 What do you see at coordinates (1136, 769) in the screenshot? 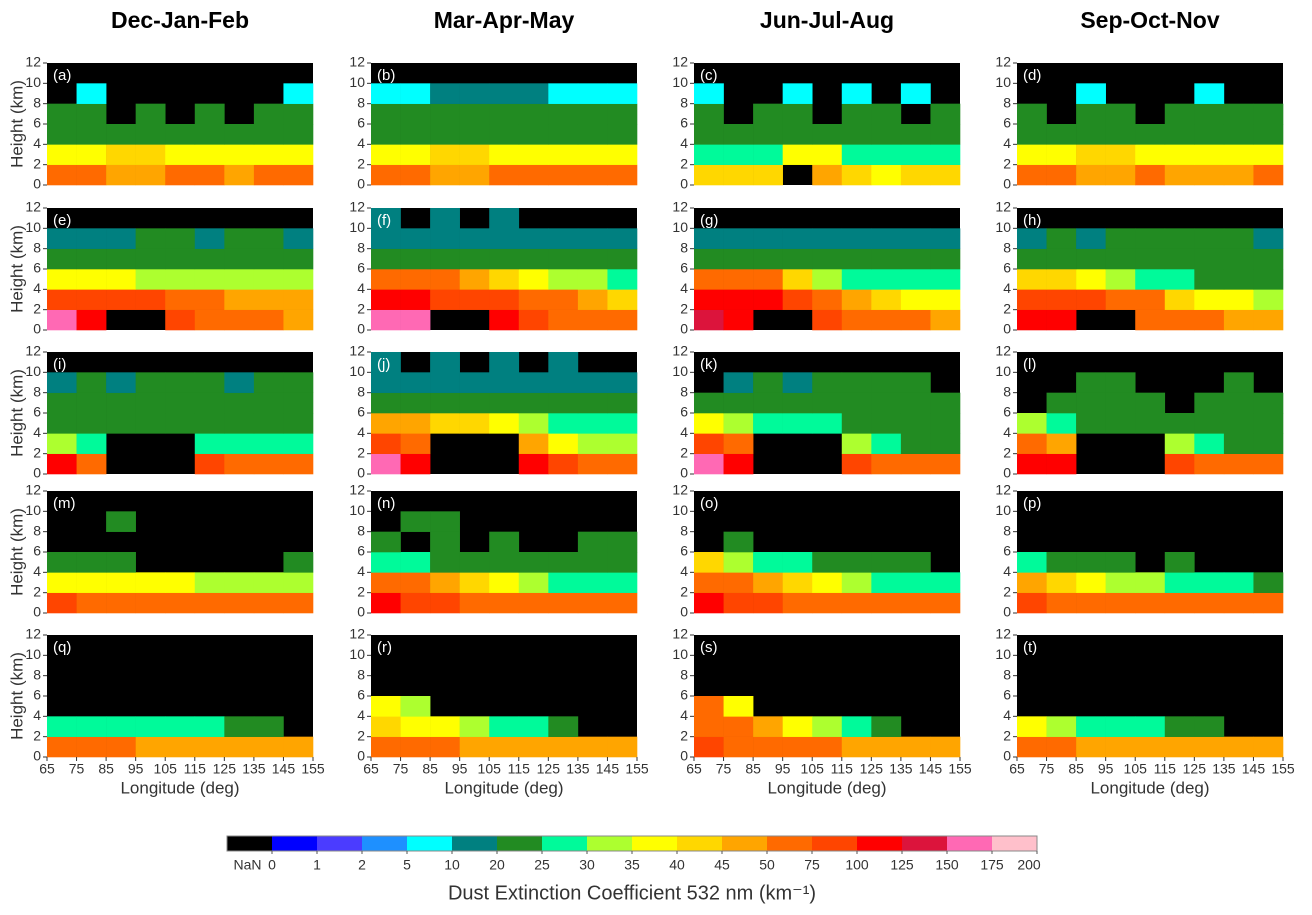
I see `x-tick-label: 105` at bounding box center [1136, 769].